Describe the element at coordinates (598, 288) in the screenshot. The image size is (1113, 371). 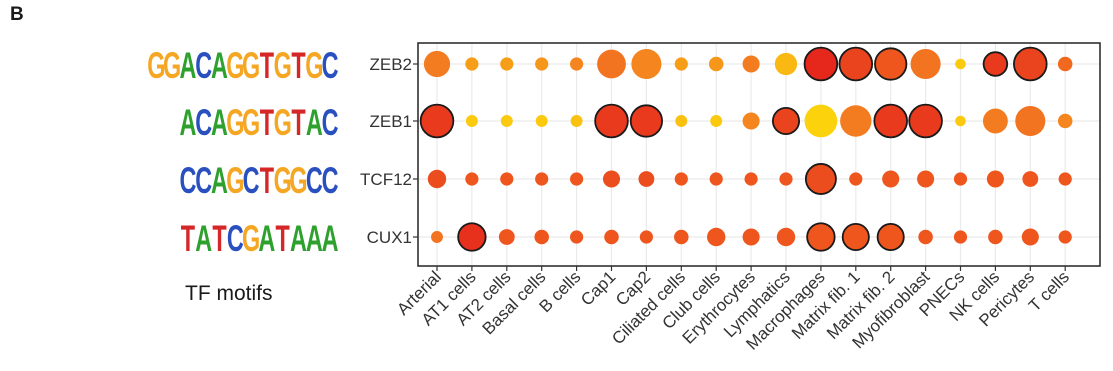
I see `column-label: Cap1` at that location.